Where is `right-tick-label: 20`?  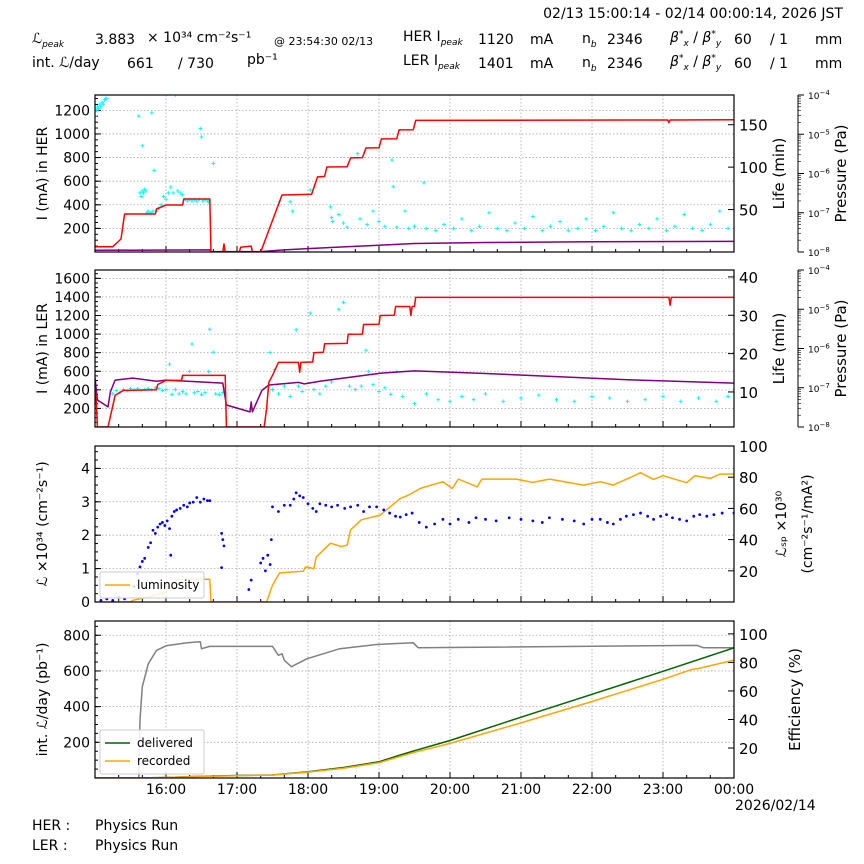
right-tick-label: 20 is located at coordinates (748, 355).